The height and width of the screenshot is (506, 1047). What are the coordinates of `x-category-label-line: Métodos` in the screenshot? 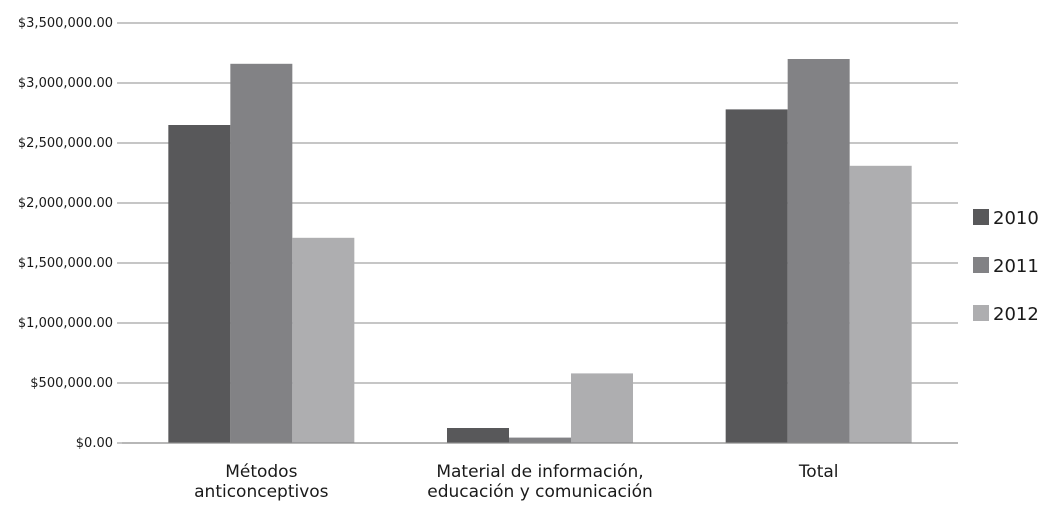 It's located at (261, 472).